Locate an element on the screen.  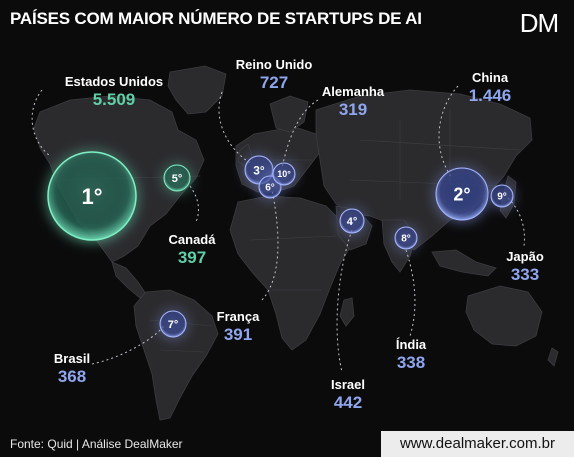
label-franca: França 391 is located at coordinates (238, 327).